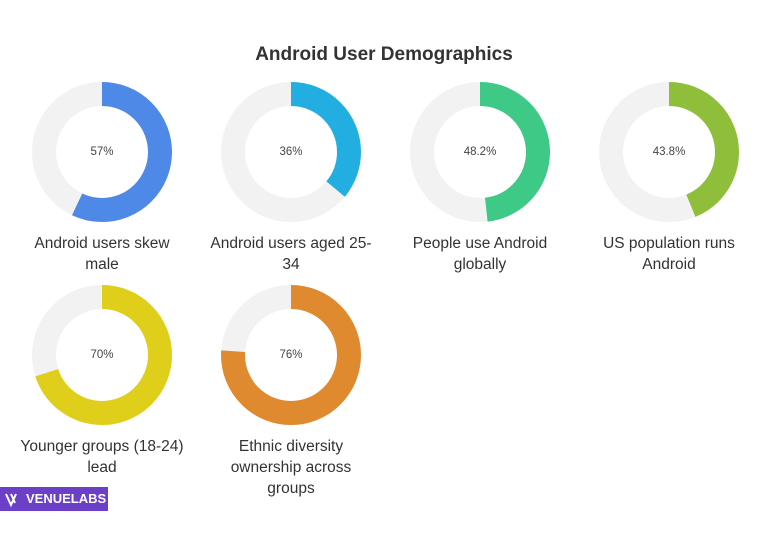 This screenshot has height=539, width=768. I want to click on value-label: 70%, so click(101, 355).